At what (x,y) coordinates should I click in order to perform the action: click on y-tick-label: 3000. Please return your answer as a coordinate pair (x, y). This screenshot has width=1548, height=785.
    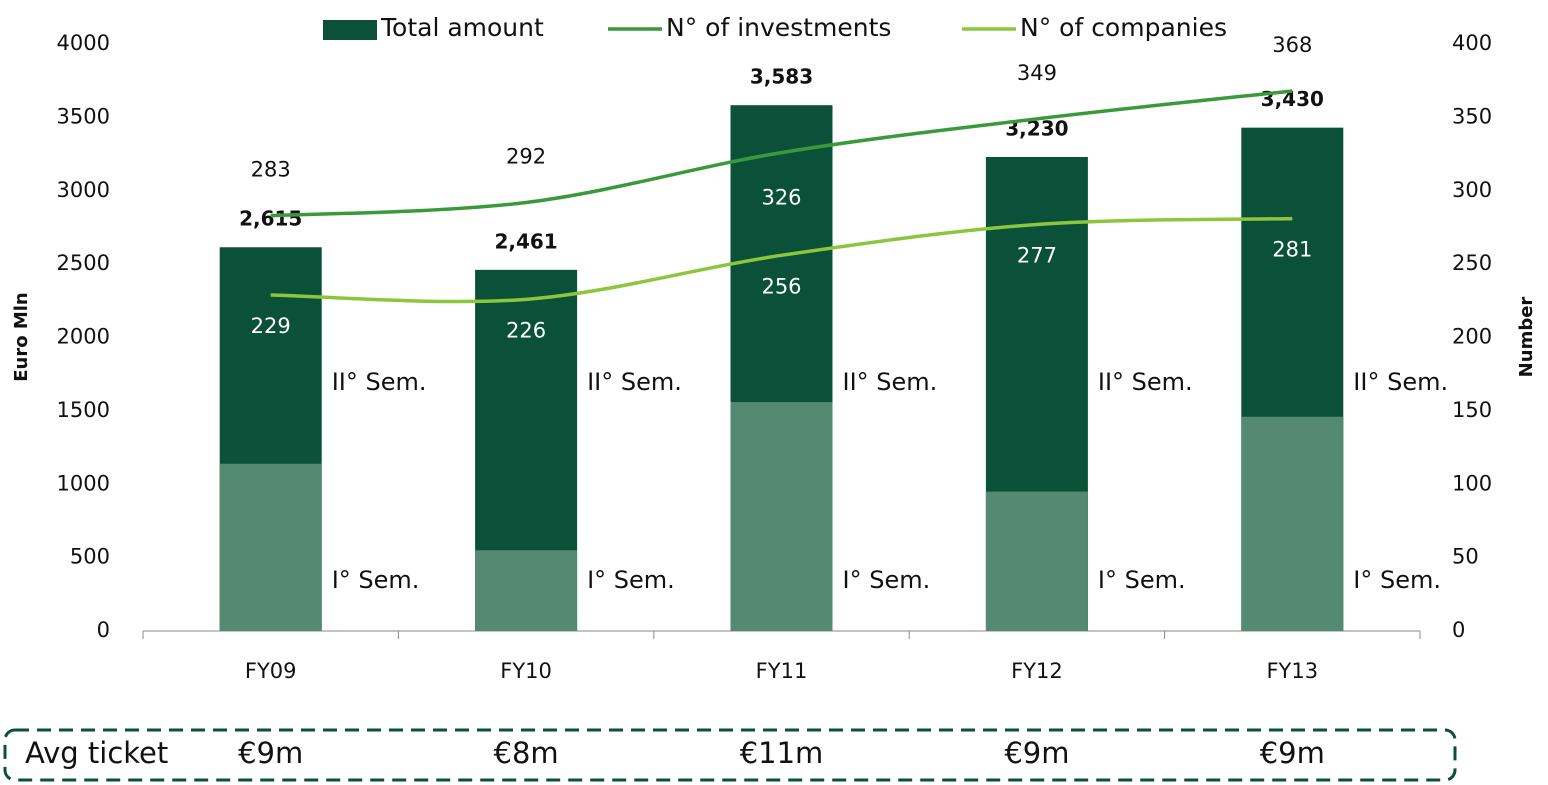
    Looking at the image, I should click on (83, 190).